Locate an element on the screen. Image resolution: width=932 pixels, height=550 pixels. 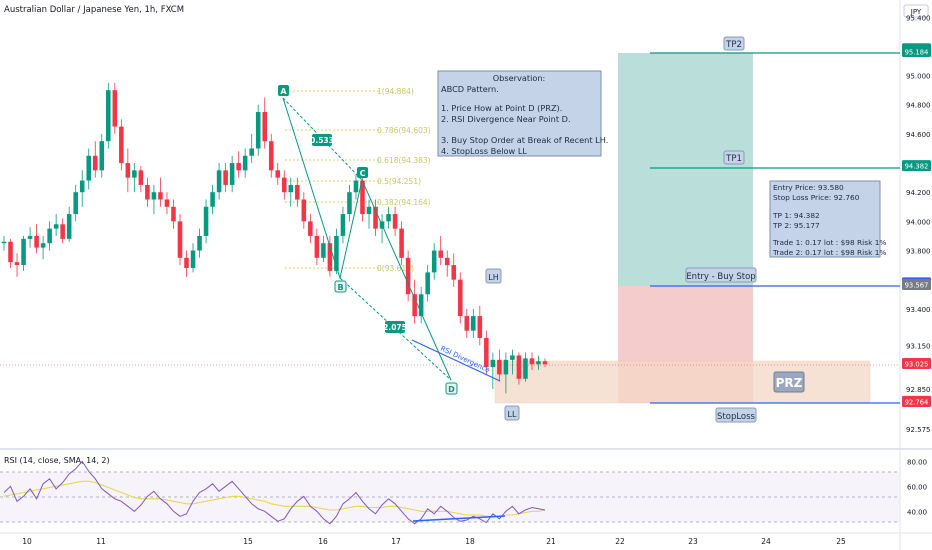
ratio-bd-badge is located at coordinates (395, 327).